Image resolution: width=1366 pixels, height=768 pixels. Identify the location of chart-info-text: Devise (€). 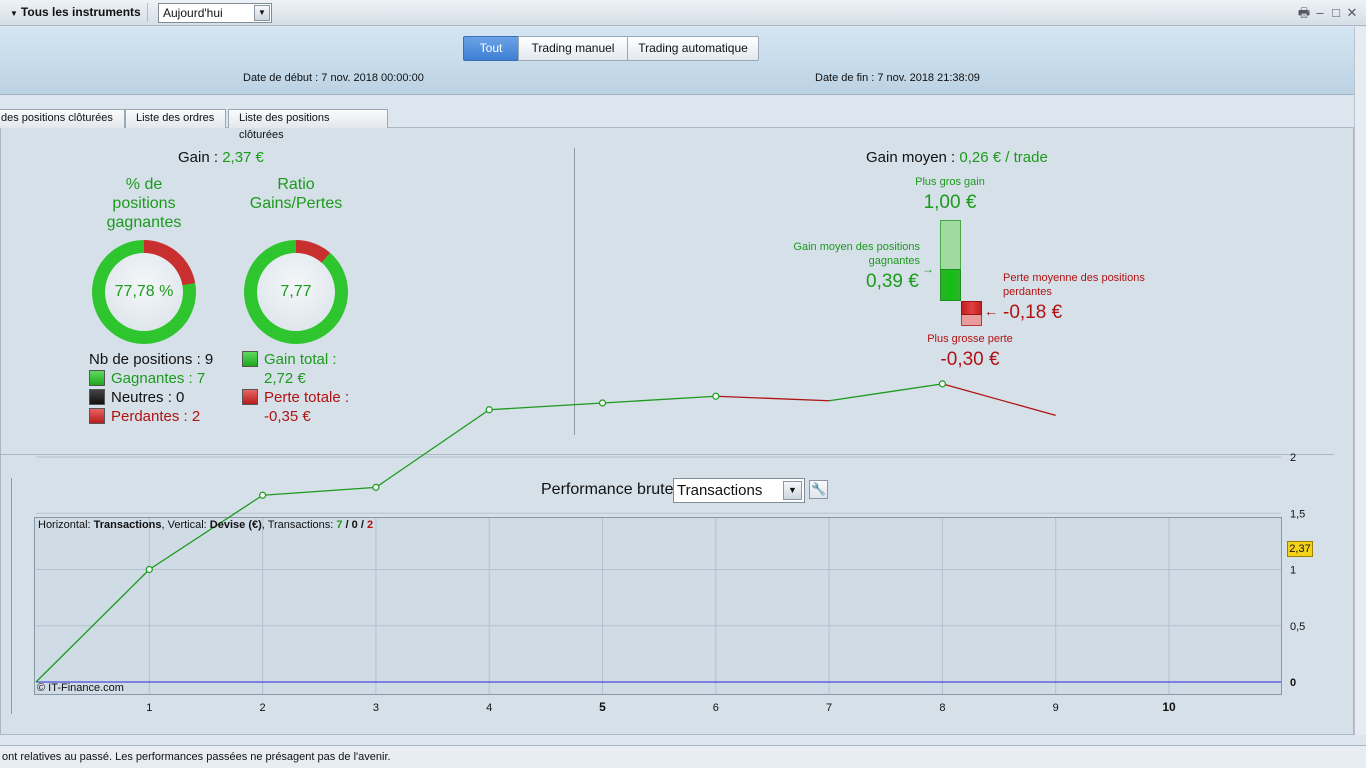
(235, 525).